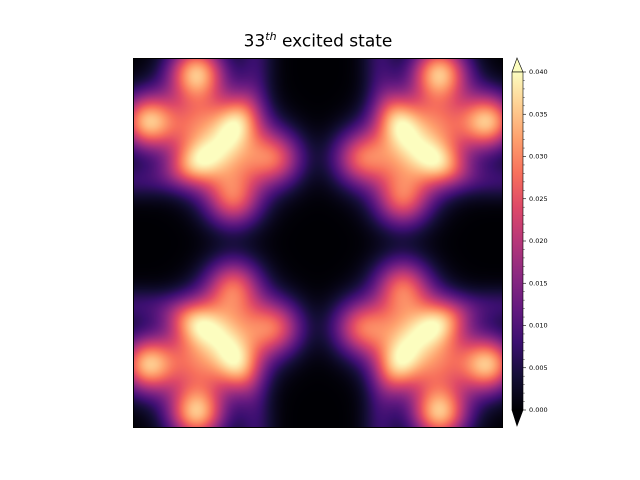 This screenshot has height=480, width=640. I want to click on title-prefix: 33, so click(254, 41).